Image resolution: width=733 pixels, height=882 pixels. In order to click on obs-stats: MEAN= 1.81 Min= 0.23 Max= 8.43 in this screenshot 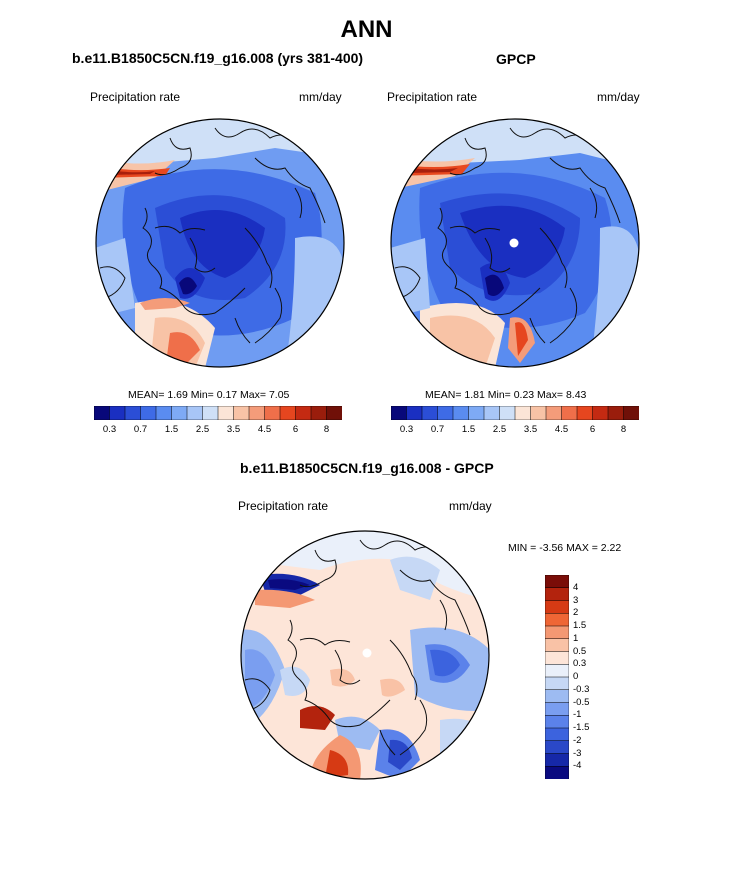, I will do `click(506, 395)`.